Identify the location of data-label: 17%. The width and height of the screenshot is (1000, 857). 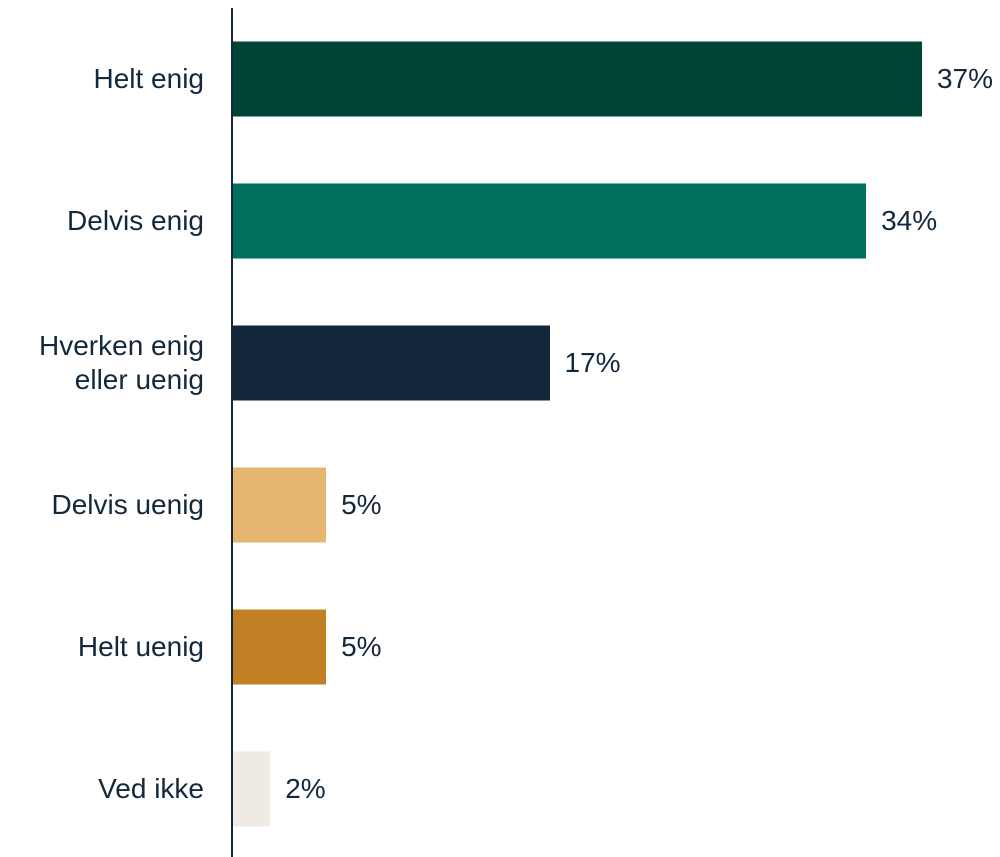
(592, 362).